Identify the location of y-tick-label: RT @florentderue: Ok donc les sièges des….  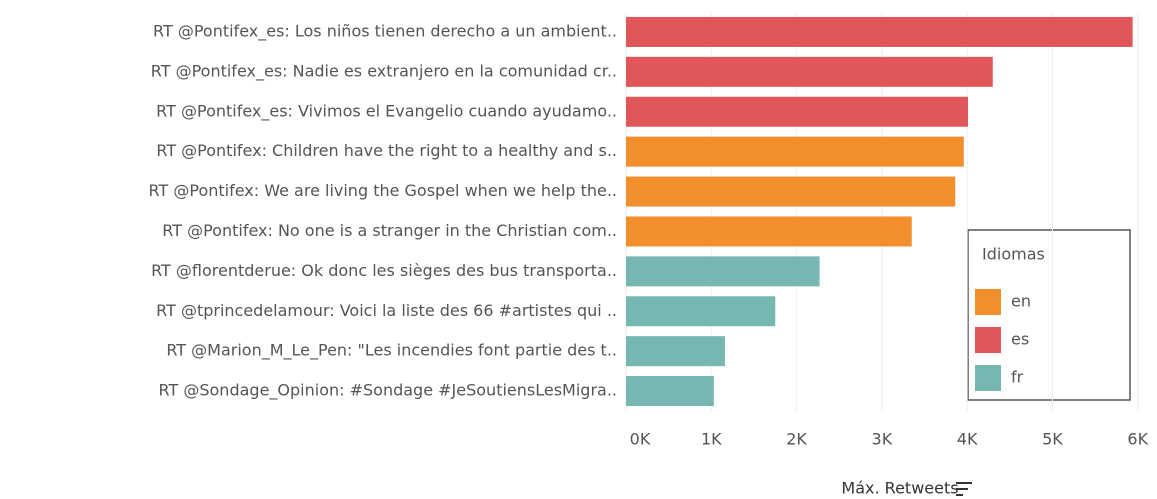
(384, 270).